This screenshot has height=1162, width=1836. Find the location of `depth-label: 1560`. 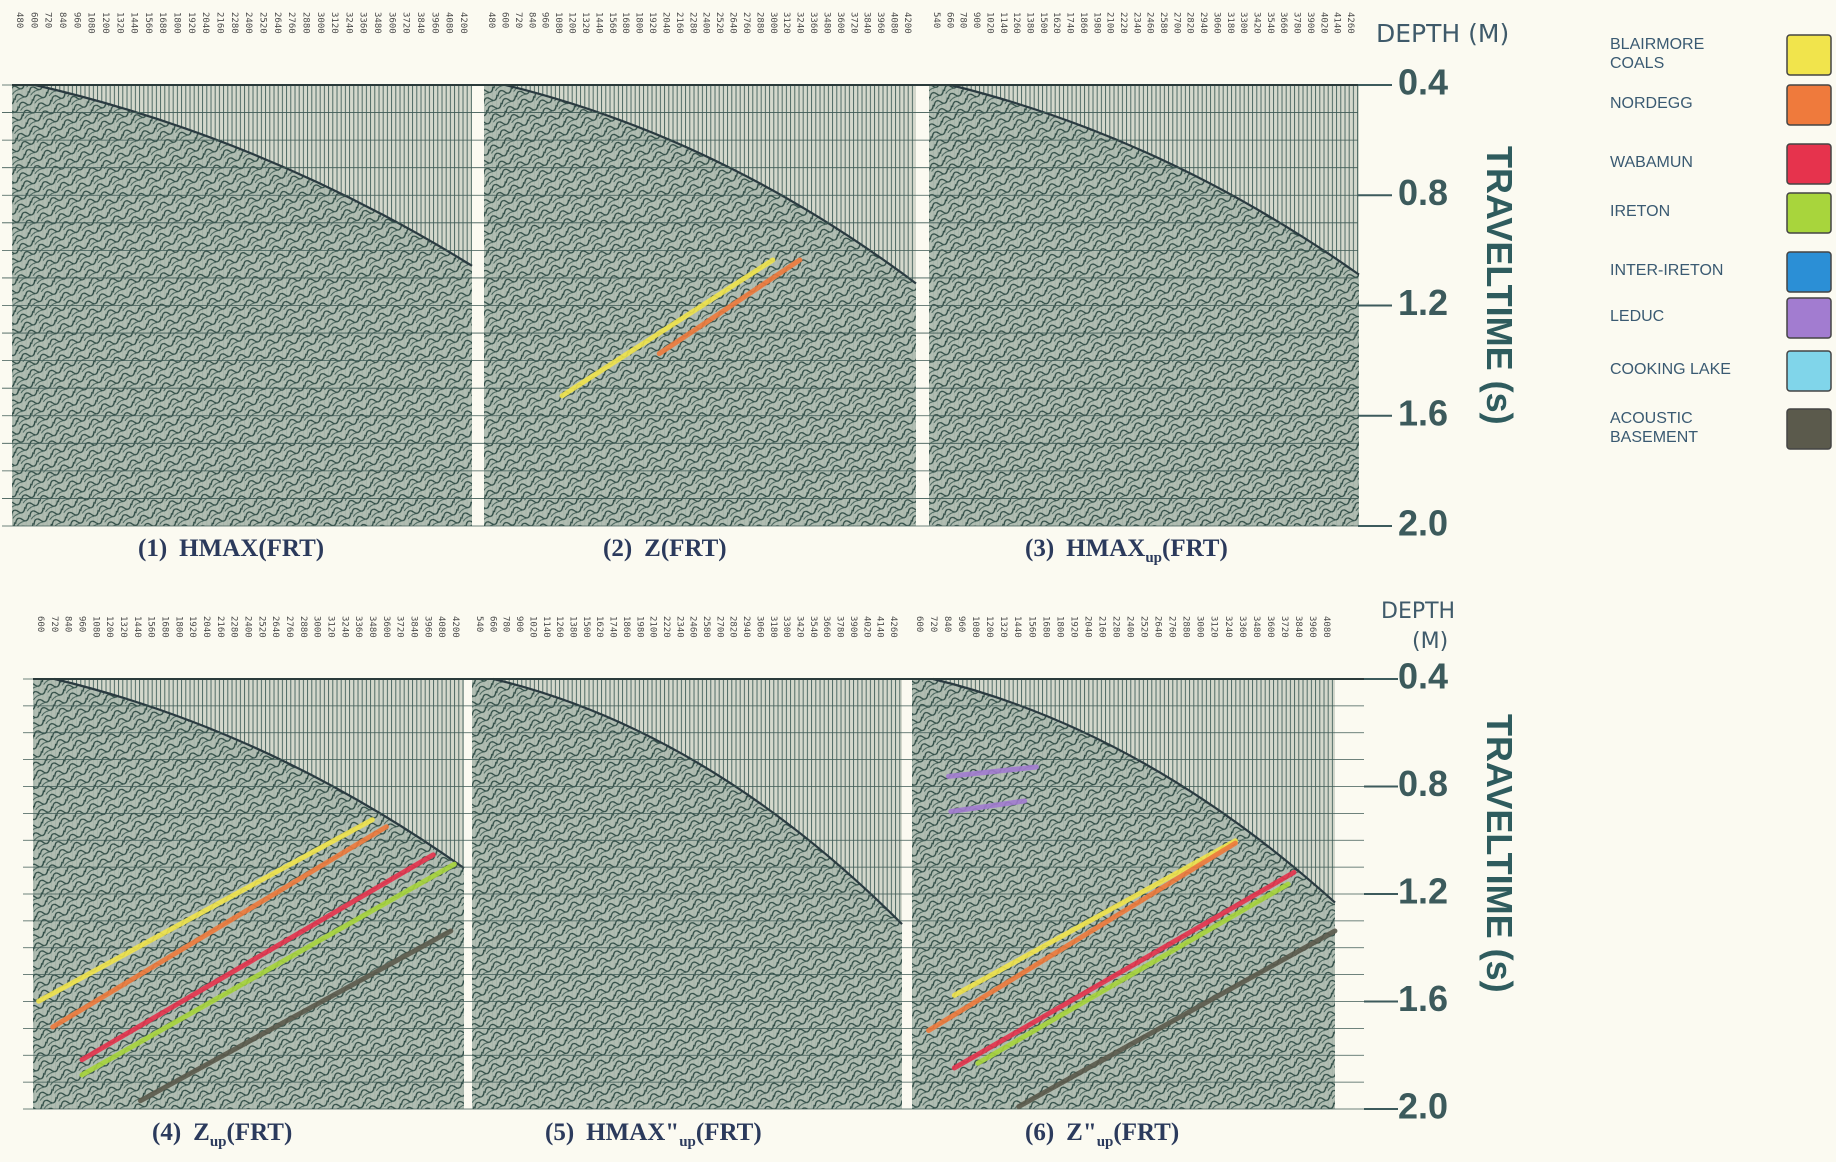

depth-label: 1560 is located at coordinates (1031, 627).